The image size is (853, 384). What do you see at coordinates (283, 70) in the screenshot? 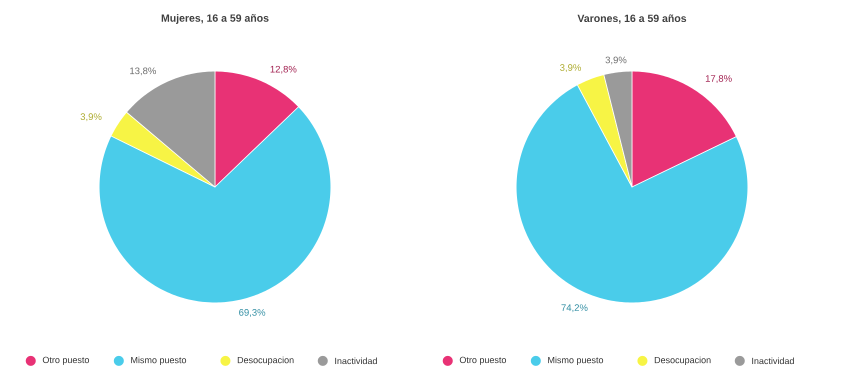
I see `data-label: 12,8%` at bounding box center [283, 70].